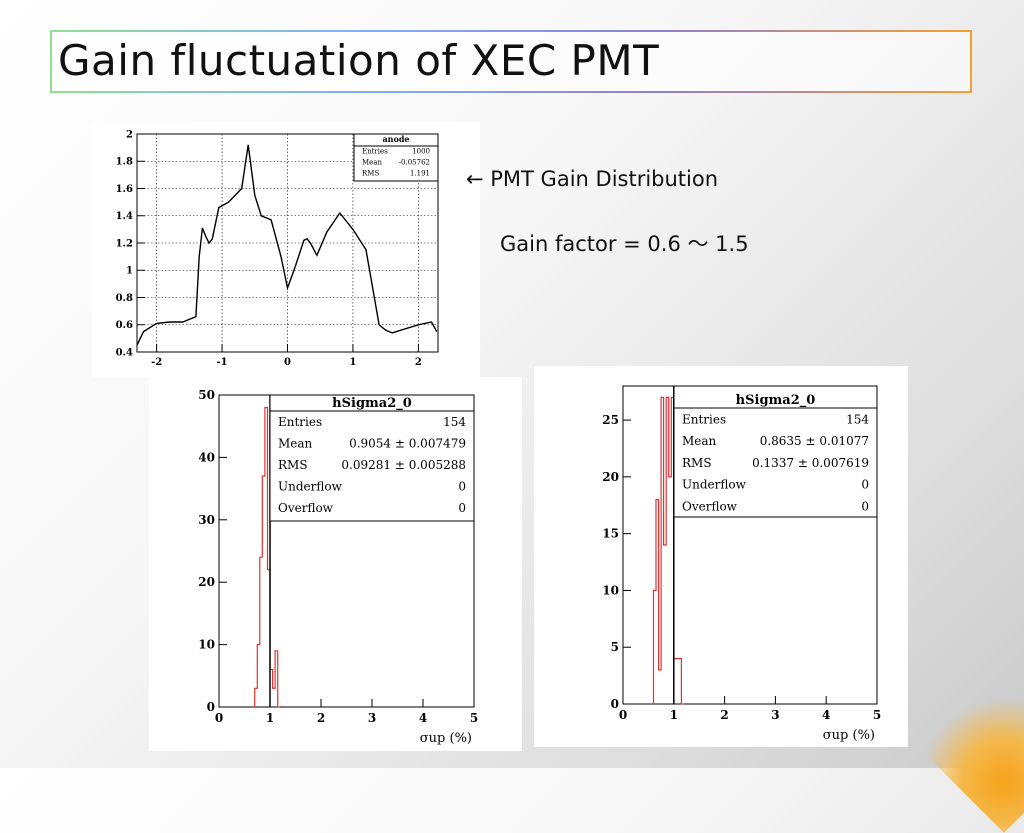 This screenshot has height=833, width=1024. What do you see at coordinates (421, 152) in the screenshot?
I see `stats-row-value: 1000` at bounding box center [421, 152].